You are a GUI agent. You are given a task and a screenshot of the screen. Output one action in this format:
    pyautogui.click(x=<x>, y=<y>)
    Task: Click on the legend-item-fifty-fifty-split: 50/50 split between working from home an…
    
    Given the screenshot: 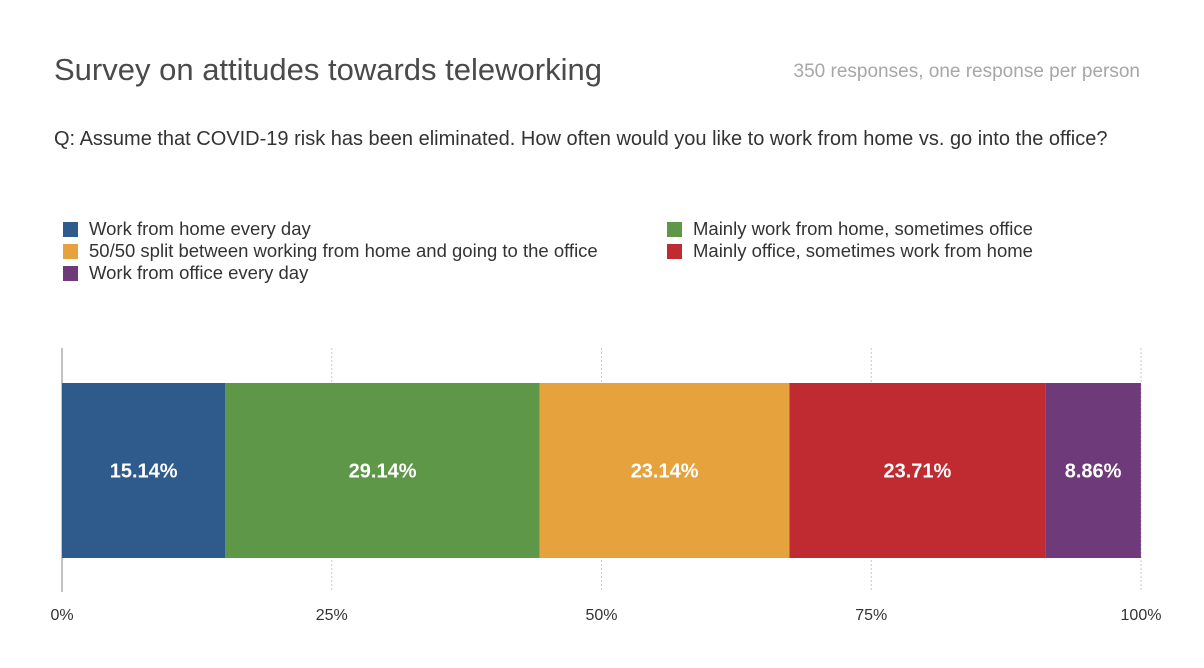 What is the action you would take?
    pyautogui.click(x=330, y=251)
    